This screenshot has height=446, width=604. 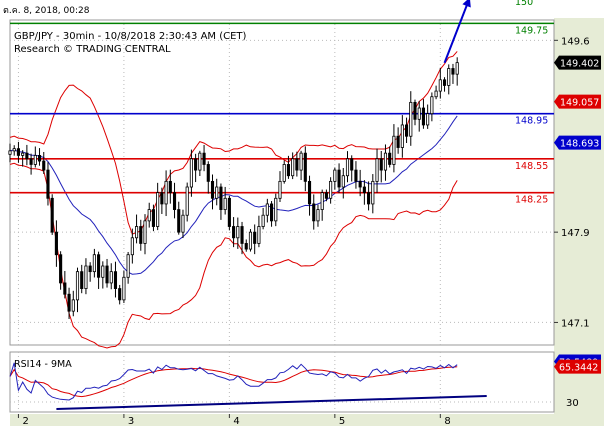 What do you see at coordinates (131, 421) in the screenshot?
I see `time-tick-label: 3` at bounding box center [131, 421].